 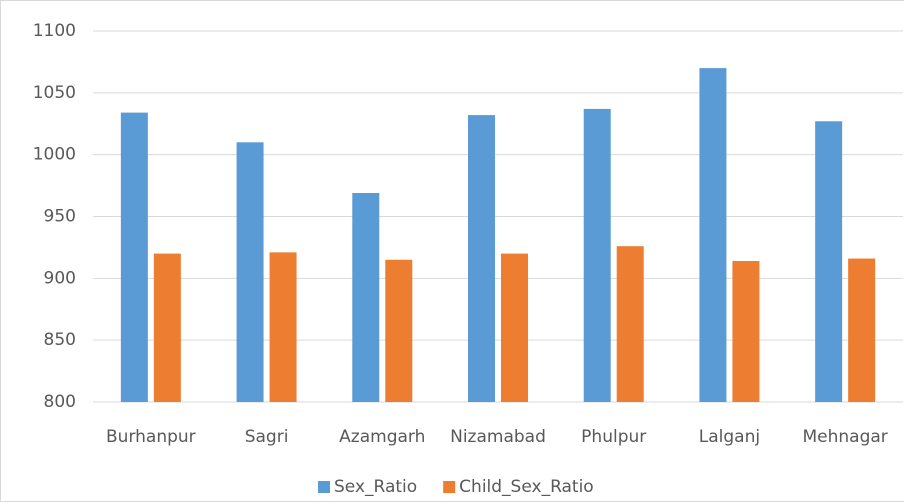 I want to click on x-tick-label: Lalganj, so click(x=729, y=437).